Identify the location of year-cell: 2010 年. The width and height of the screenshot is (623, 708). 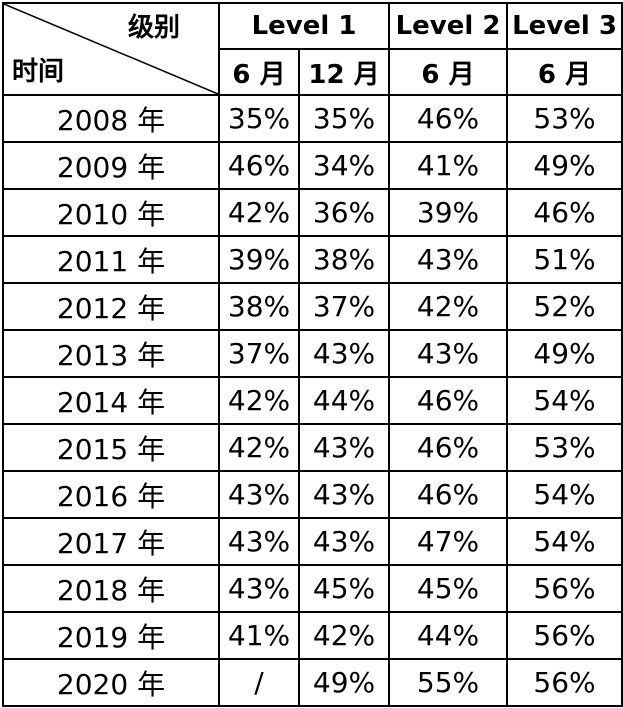
(111, 212).